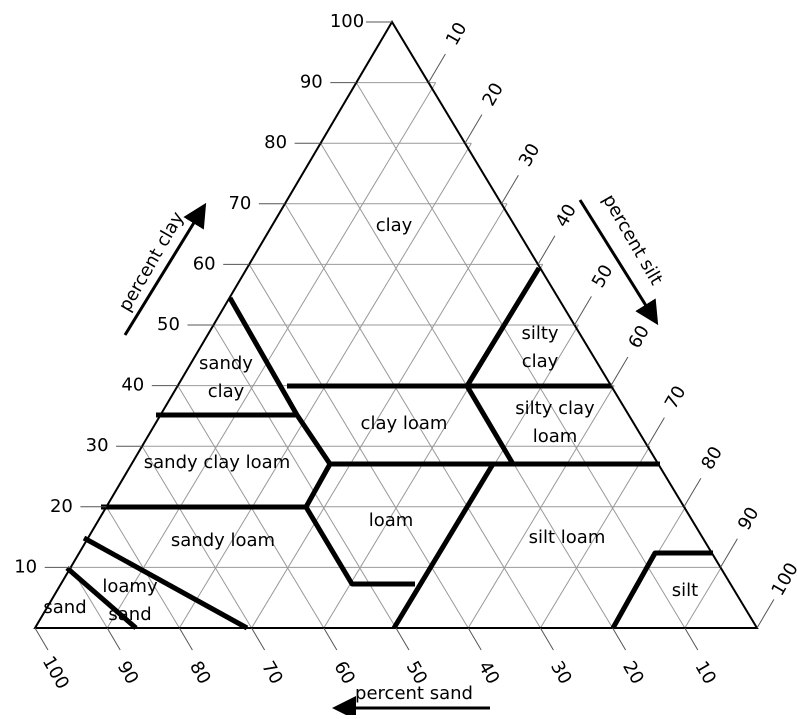  I want to click on clay-tick-label: 50, so click(168, 324).